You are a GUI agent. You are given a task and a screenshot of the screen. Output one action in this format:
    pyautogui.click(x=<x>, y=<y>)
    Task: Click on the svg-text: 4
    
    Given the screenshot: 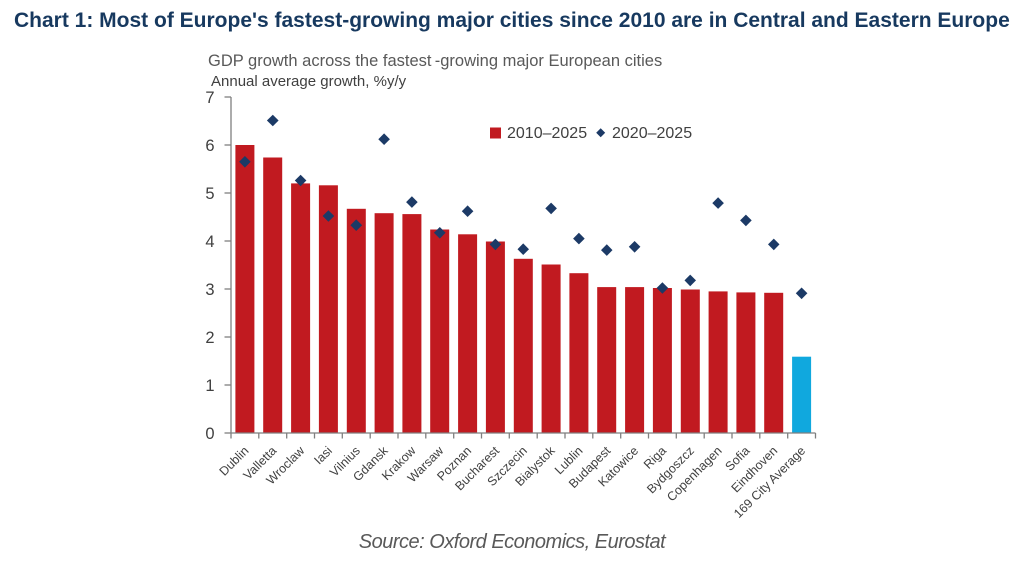 What is the action you would take?
    pyautogui.click(x=209, y=242)
    